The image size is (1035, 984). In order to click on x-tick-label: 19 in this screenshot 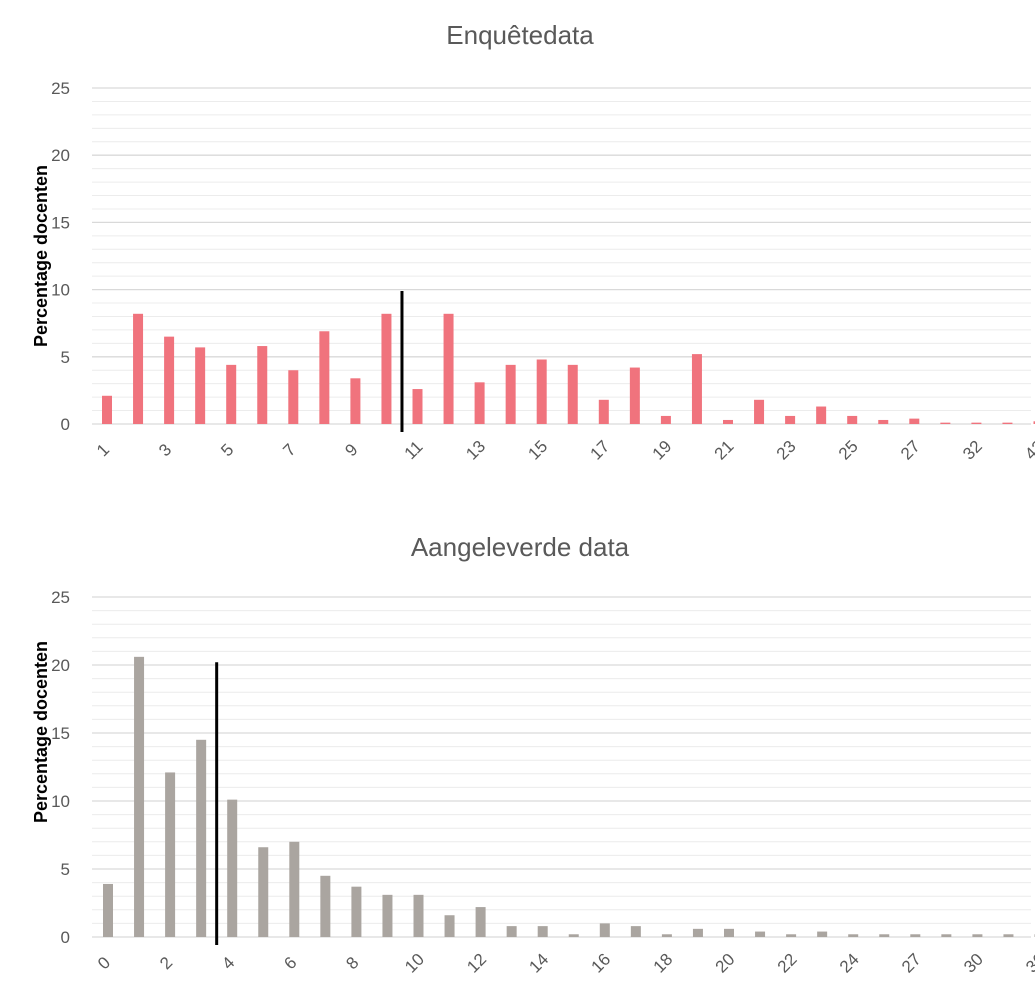, I will do `click(662, 450)`.